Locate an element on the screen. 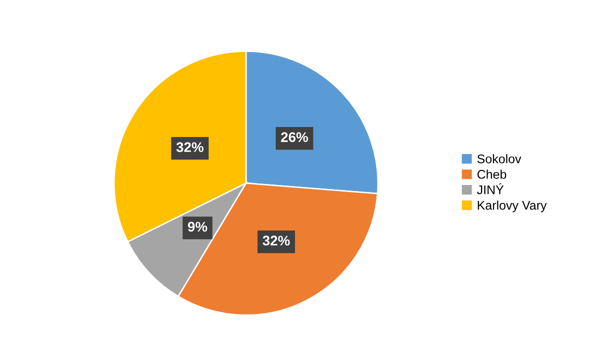 The height and width of the screenshot is (363, 600). legend-label: Sokolov is located at coordinates (499, 159).